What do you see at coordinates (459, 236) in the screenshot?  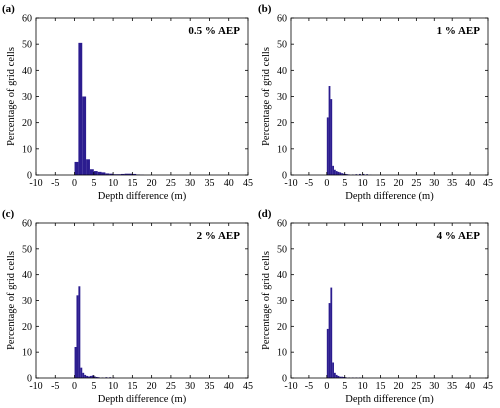 I see `panel-title: 4 % AEP` at bounding box center [459, 236].